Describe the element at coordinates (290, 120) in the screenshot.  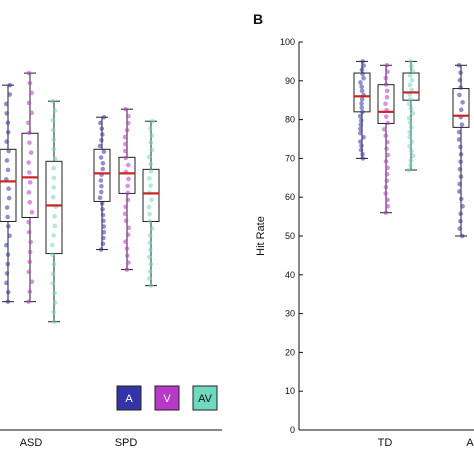
I see `y-tick-label: 80` at that location.